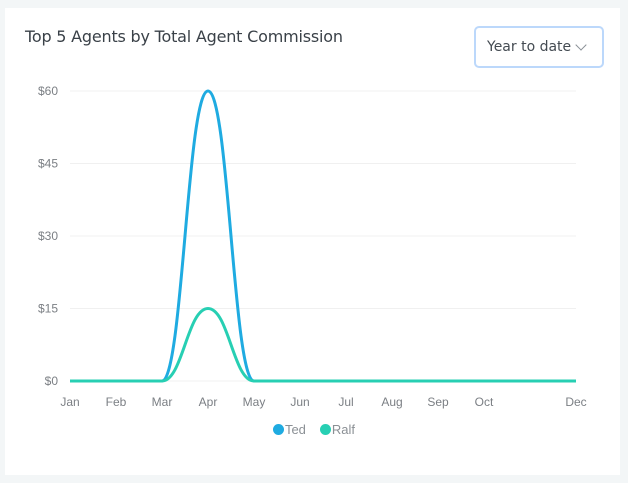 Image resolution: width=628 pixels, height=483 pixels. Describe the element at coordinates (391, 402) in the screenshot. I see `x-tick-label: Aug` at that location.